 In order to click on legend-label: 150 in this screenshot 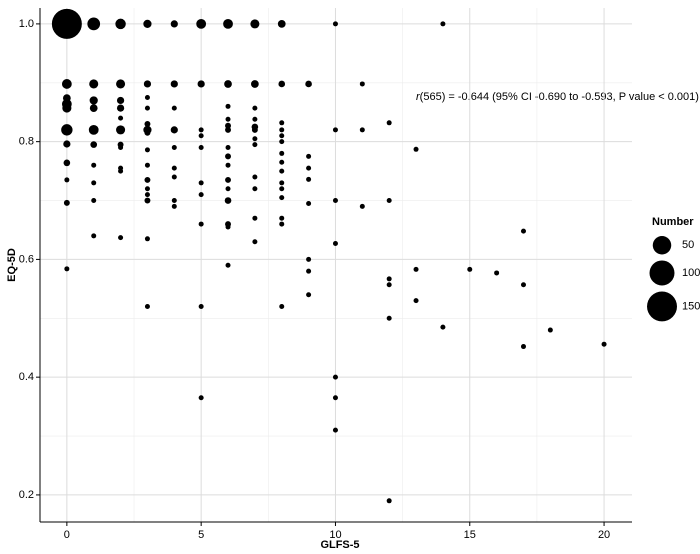, I will do `click(691, 306)`.